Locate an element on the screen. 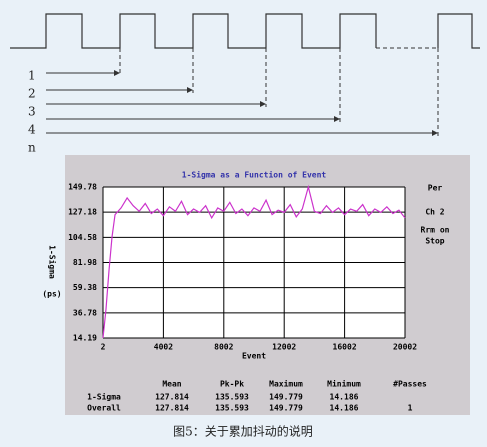 This screenshot has height=447, width=487. y-axis-label: 1-Sigma is located at coordinates (53, 262).